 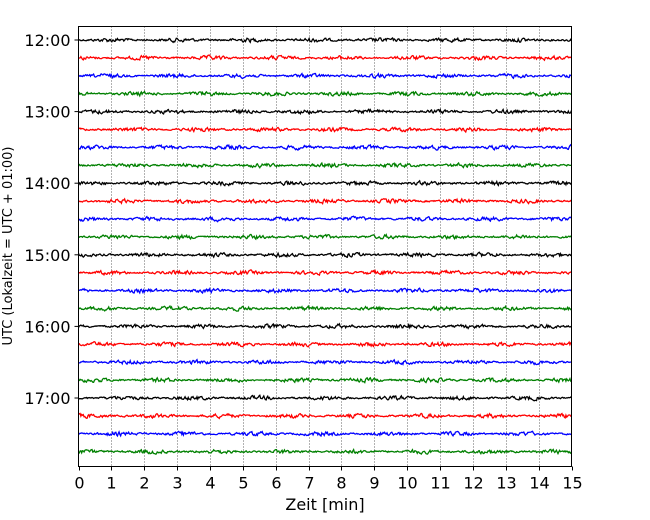 What do you see at coordinates (325, 76) in the screenshot?
I see `trace-12:30` at bounding box center [325, 76].